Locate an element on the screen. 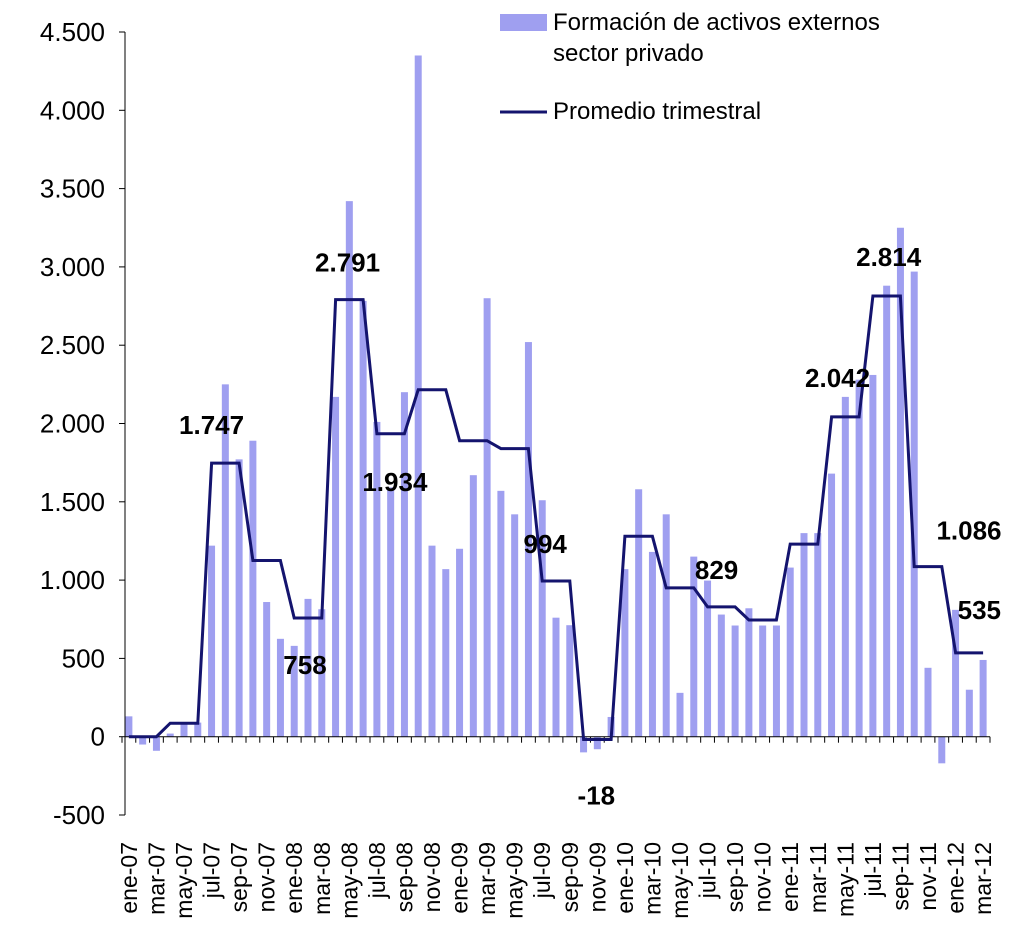 This screenshot has height=944, width=1017. data-label: 994 is located at coordinates (546, 544).